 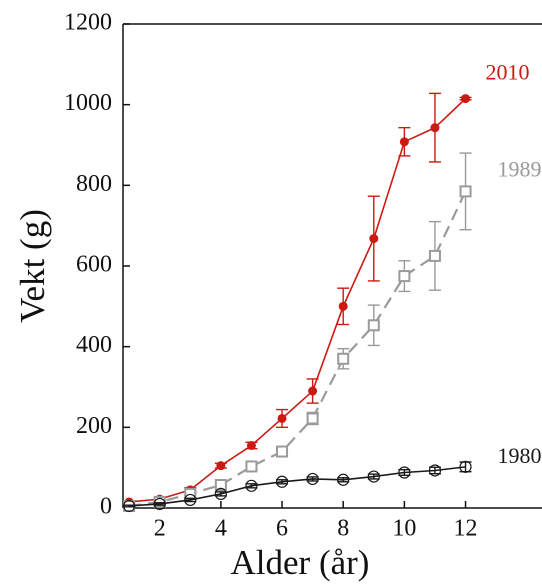 I want to click on x-axis-title: Alder (år), so click(x=300, y=562).